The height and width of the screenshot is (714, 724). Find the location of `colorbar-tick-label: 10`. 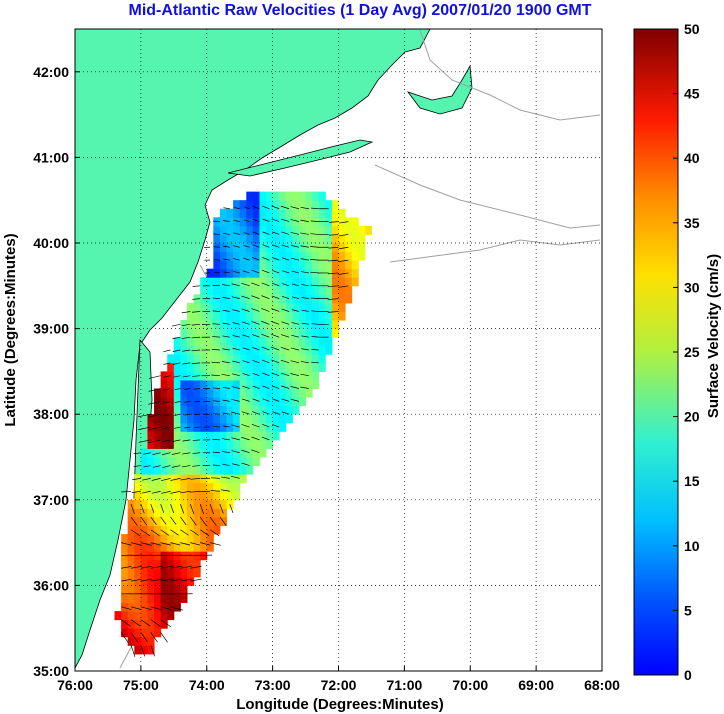

colorbar-tick-label: 10 is located at coordinates (692, 546).